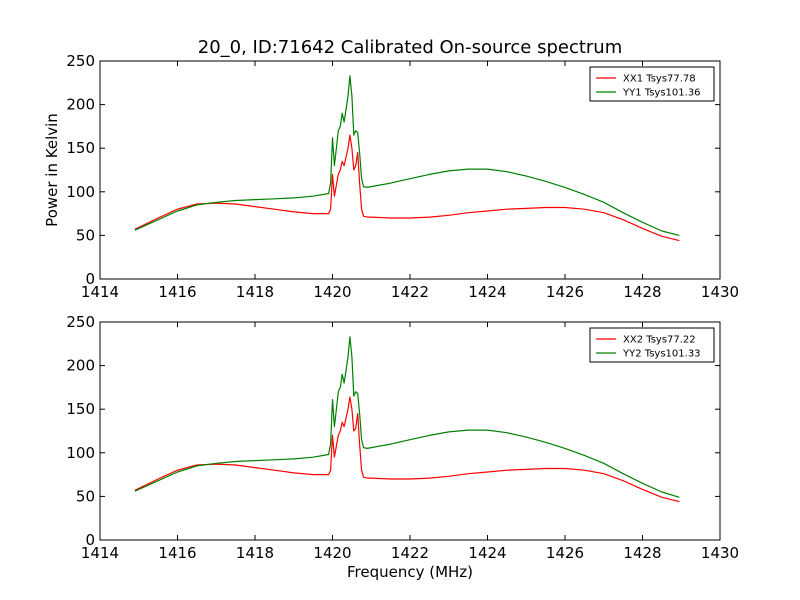  Describe the element at coordinates (410, 572) in the screenshot. I see `x-axis-label: Frequency (MHz)` at that location.